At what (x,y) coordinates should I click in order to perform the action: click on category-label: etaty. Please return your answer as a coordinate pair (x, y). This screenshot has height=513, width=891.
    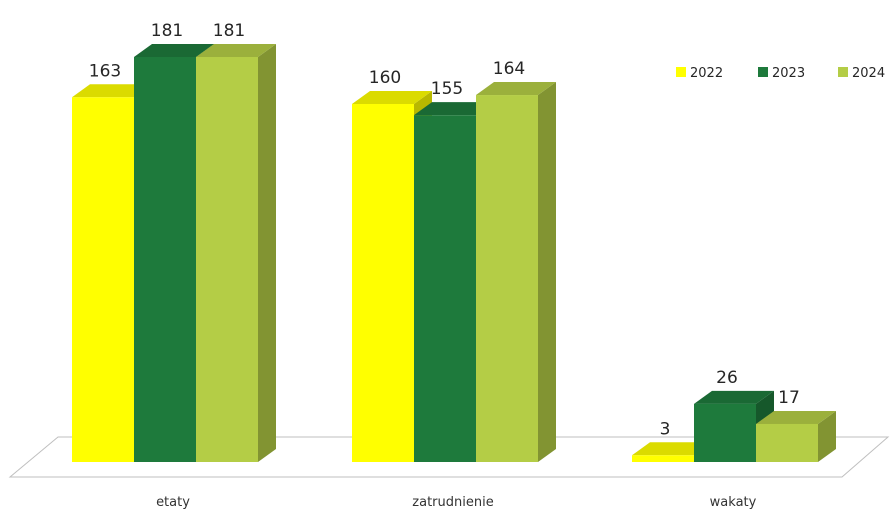
    Looking at the image, I should click on (173, 502).